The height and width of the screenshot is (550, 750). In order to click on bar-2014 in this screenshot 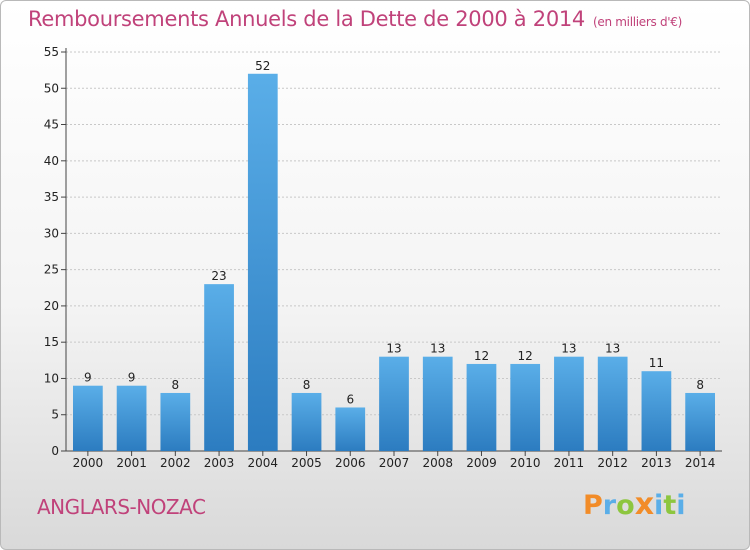, I will do `click(700, 421)`.